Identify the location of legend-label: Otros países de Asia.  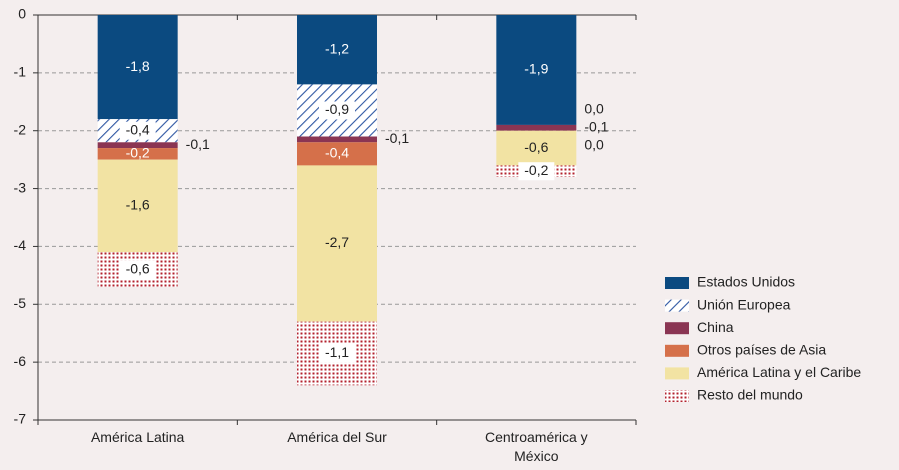
(761, 350).